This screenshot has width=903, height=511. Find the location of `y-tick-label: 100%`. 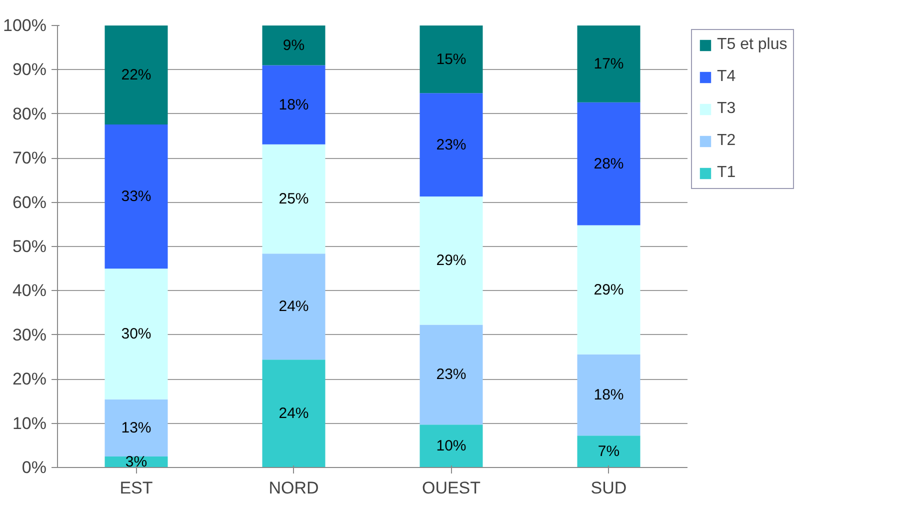

y-tick-label: 100% is located at coordinates (25, 25).